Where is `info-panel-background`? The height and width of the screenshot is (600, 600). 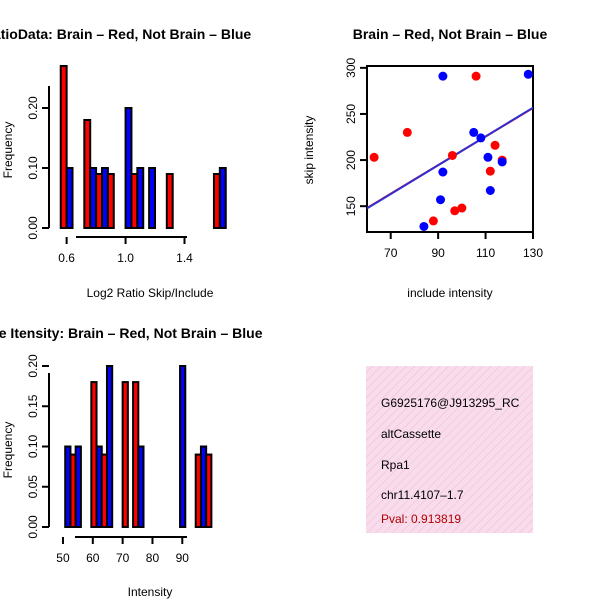 info-panel-background is located at coordinates (449, 449).